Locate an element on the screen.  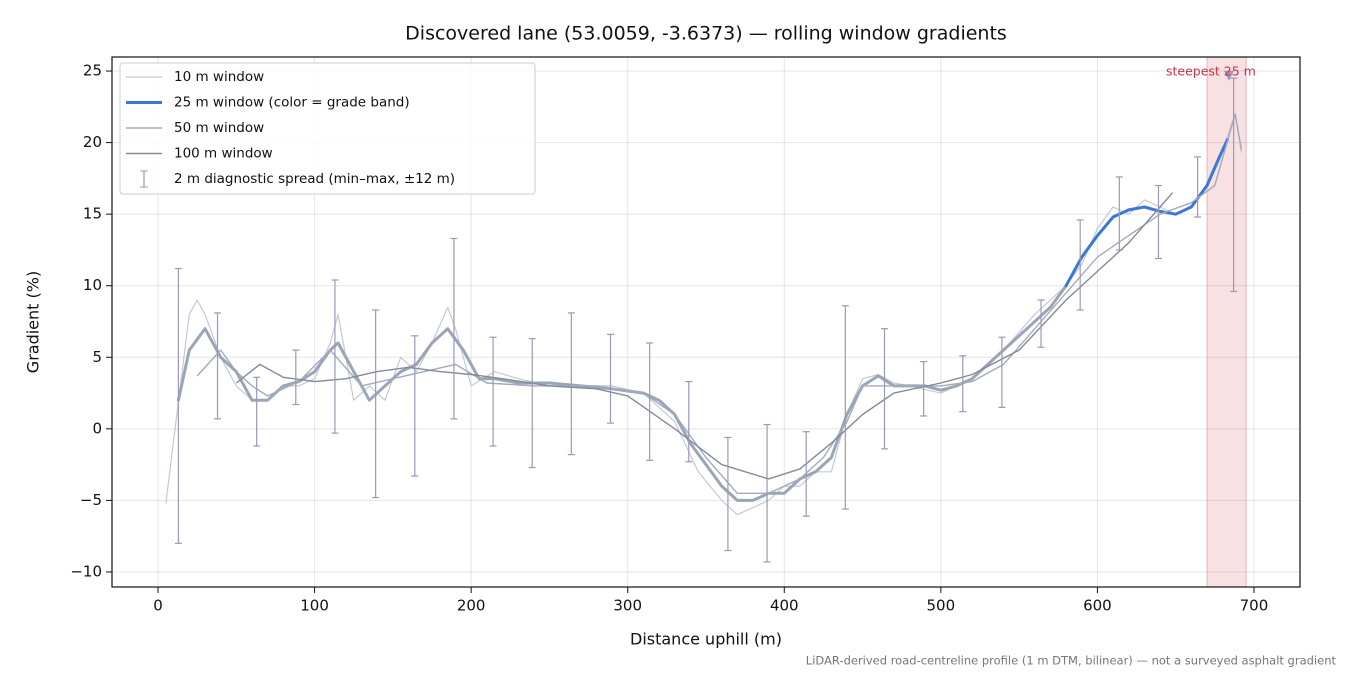
x-tick-label: 700 is located at coordinates (1254, 606).